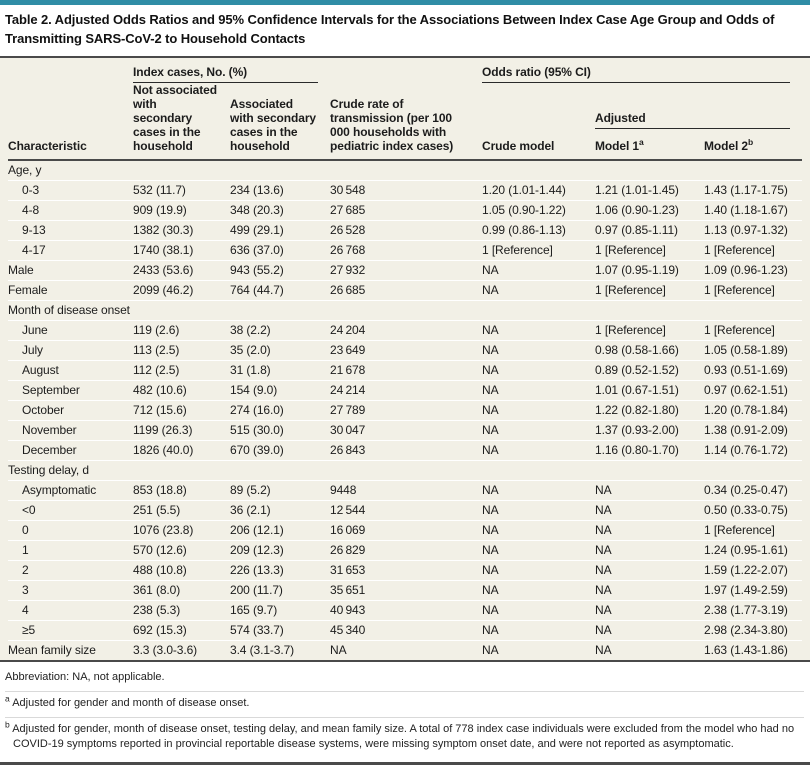  Describe the element at coordinates (280, 350) in the screenshot. I see `cell-value: 35 (2.0)` at that location.